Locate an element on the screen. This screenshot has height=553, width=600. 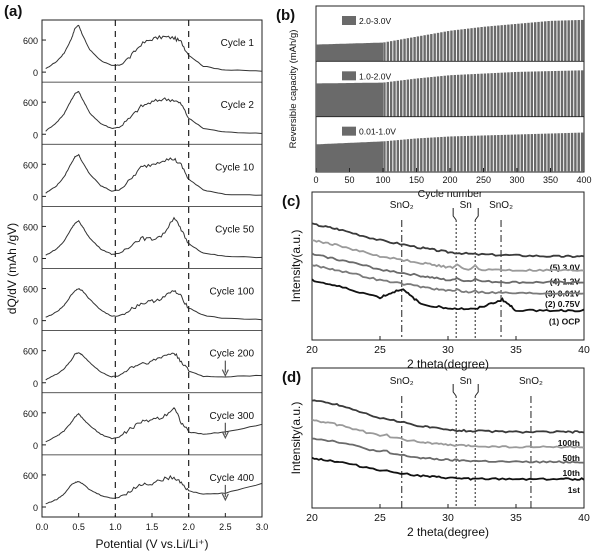
panel-label-d: (d) is located at coordinates (291, 377).